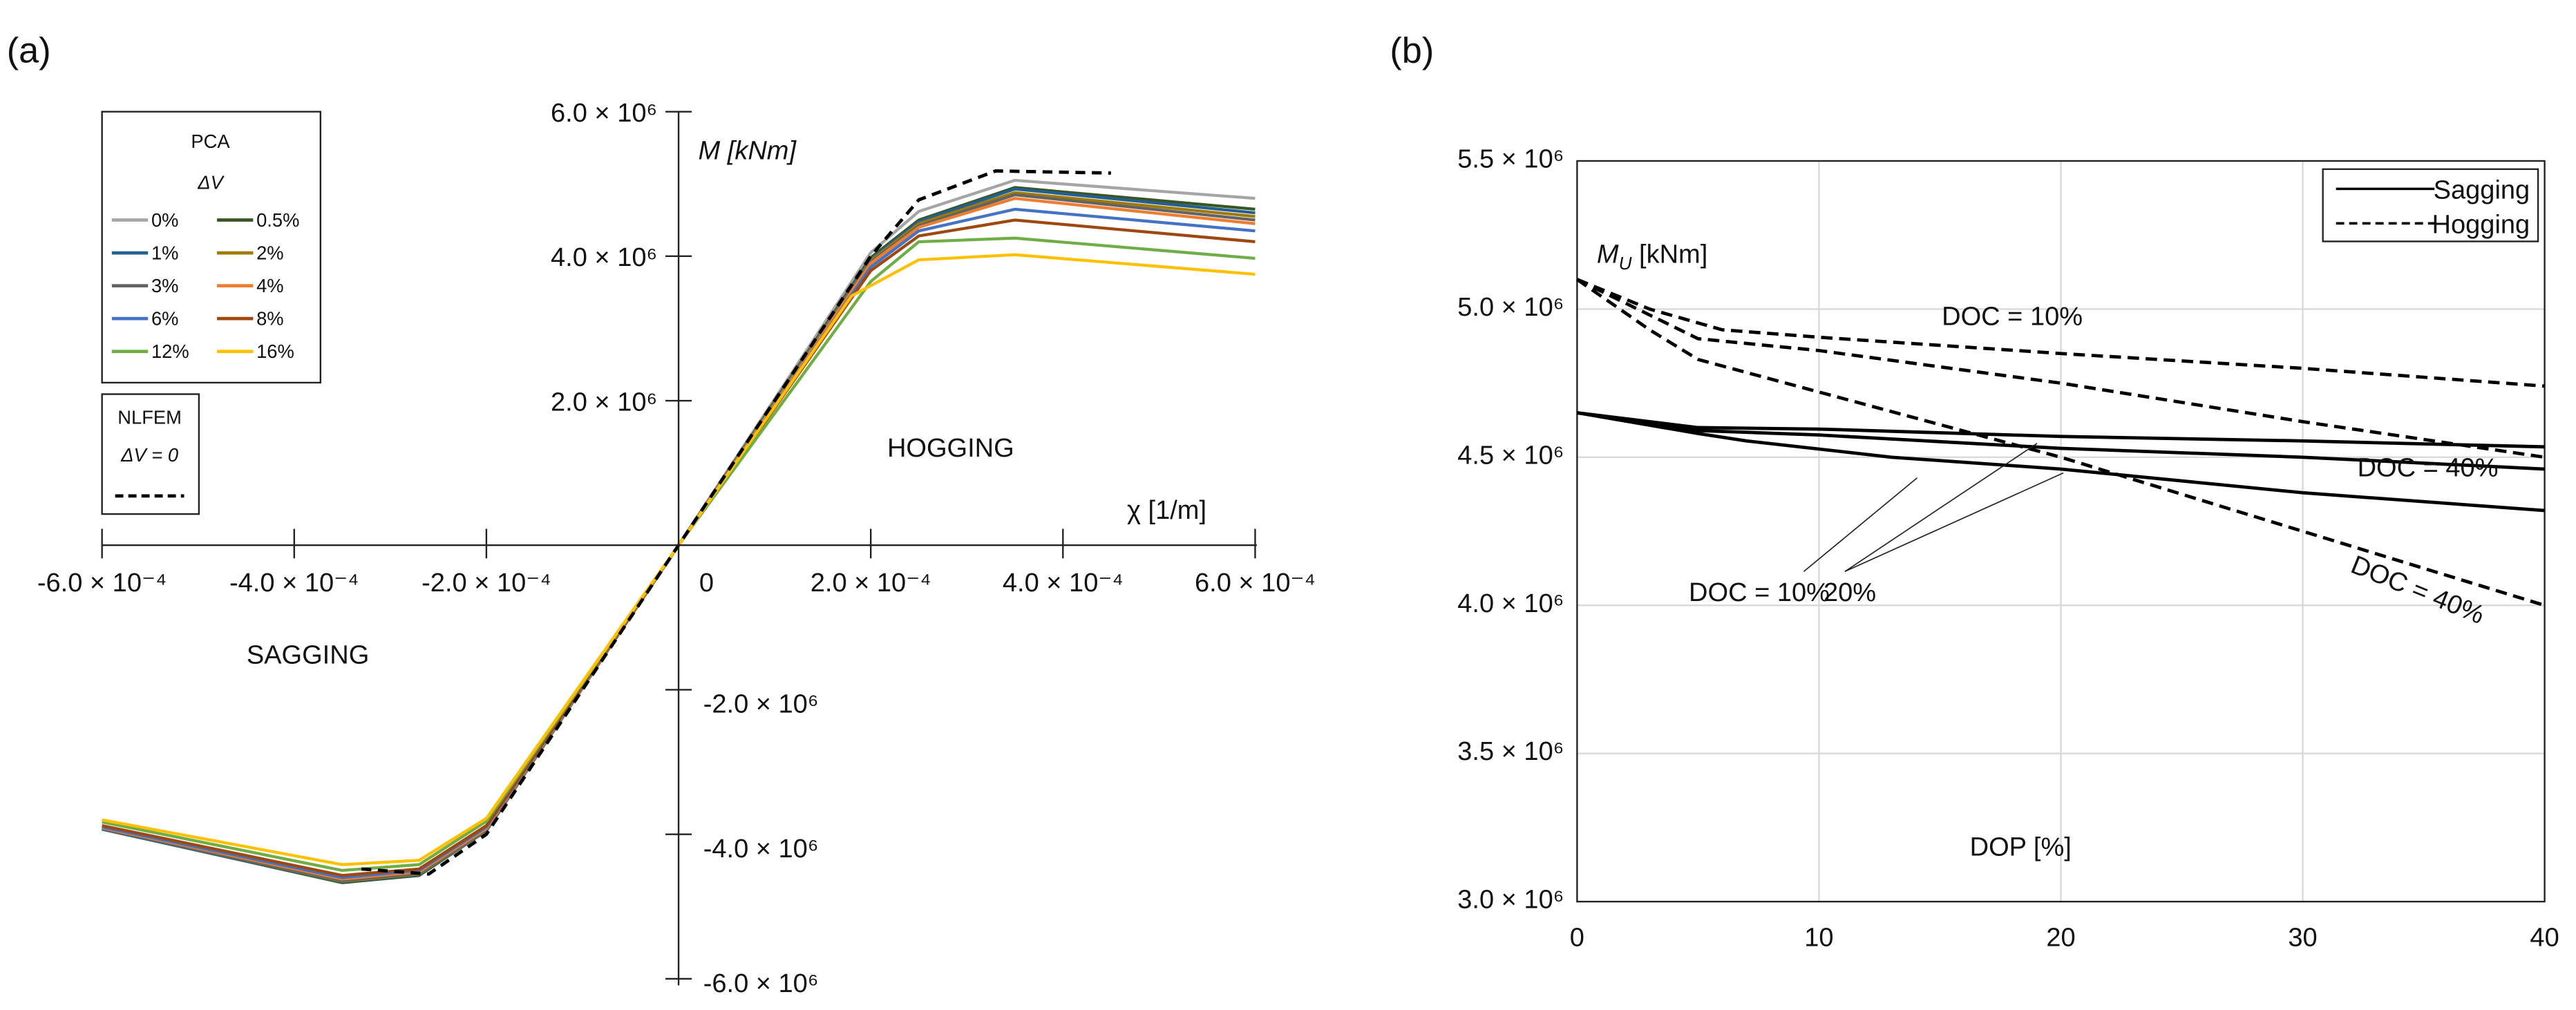  What do you see at coordinates (2544, 938) in the screenshot?
I see `x-tick-label: 40` at bounding box center [2544, 938].